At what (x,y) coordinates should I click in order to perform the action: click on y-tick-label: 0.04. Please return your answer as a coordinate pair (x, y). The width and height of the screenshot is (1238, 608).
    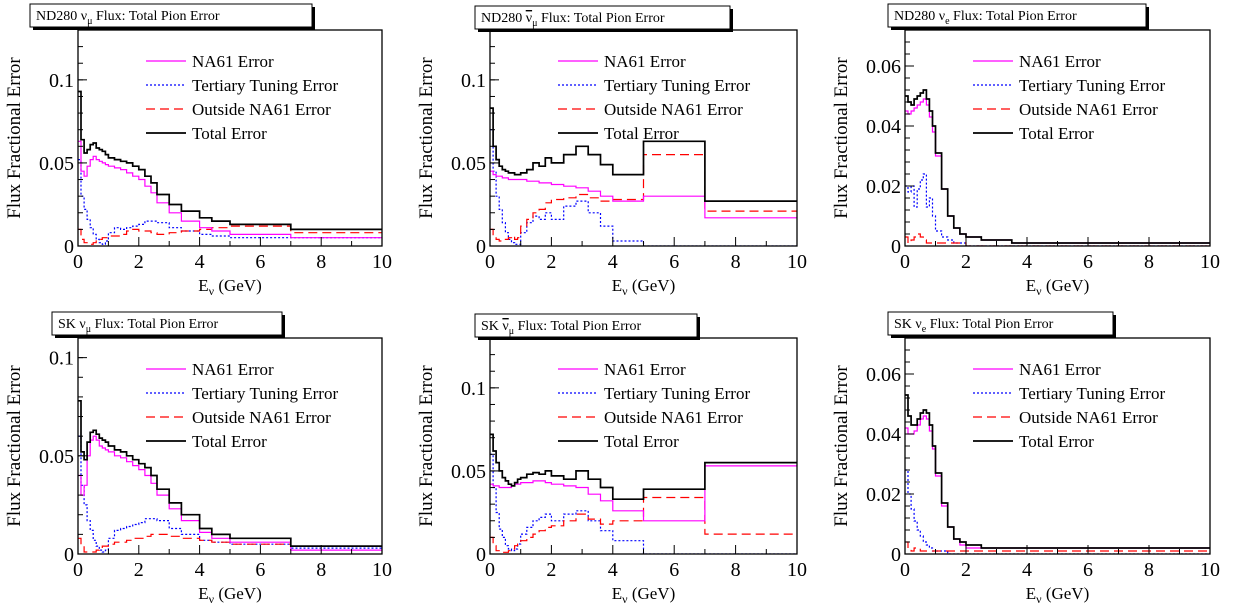
    Looking at the image, I should click on (883, 127).